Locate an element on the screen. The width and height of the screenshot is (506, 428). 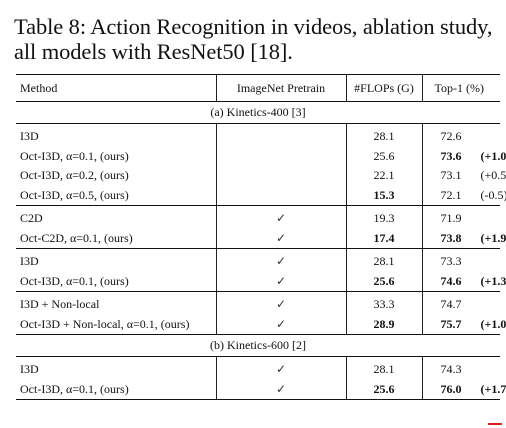
cell-top1: 73.3 is located at coordinates (460, 260).